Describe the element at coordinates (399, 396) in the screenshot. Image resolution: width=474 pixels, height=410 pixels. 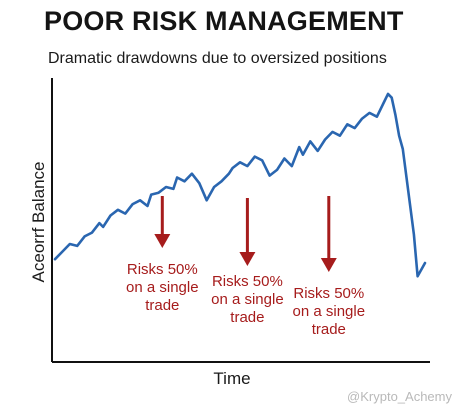
I see `watermark-text: @Krypto_Achemy` at that location.